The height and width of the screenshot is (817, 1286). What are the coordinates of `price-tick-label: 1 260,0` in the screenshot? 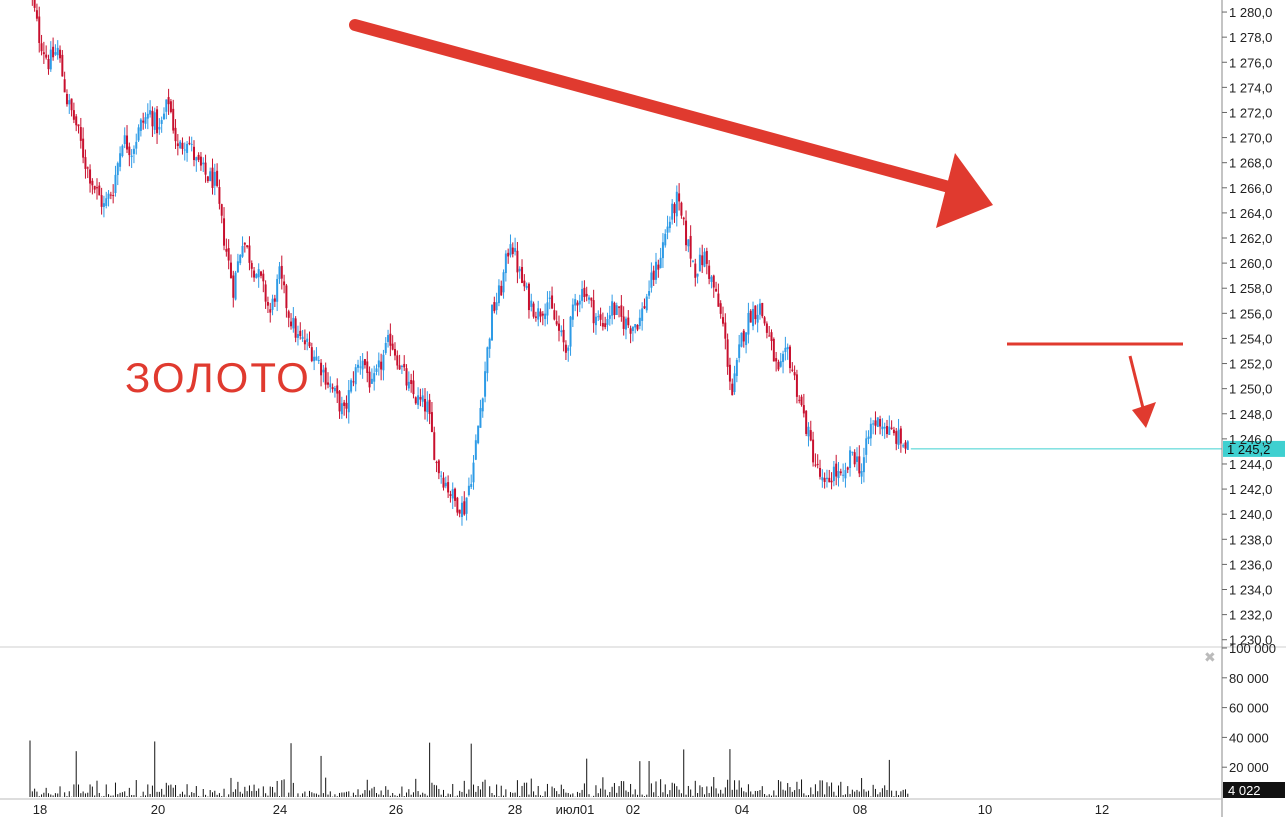 It's located at (1250, 263).